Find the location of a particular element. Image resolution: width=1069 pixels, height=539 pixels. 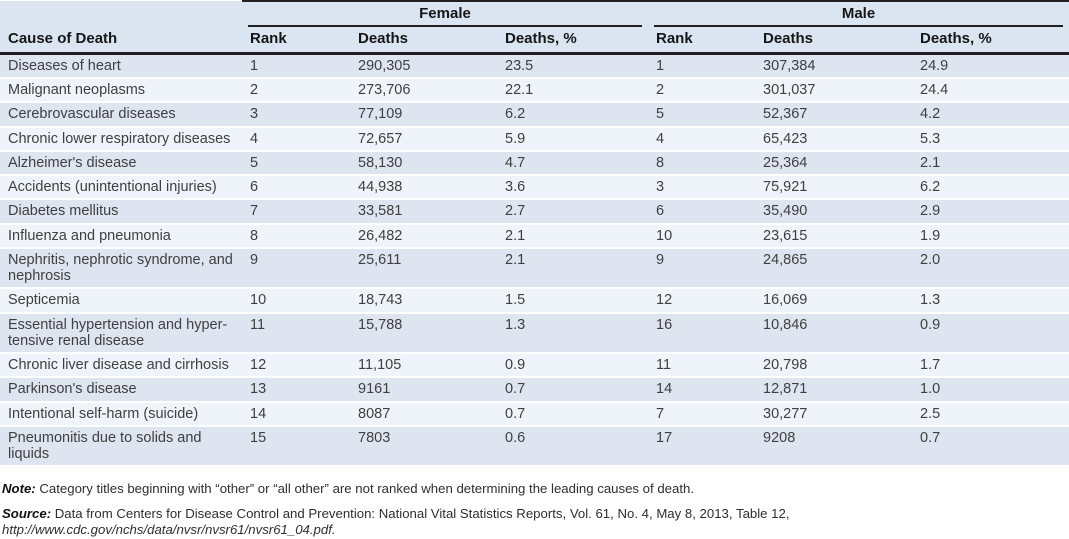

female-rank-cell: 6 is located at coordinates (296, 188).